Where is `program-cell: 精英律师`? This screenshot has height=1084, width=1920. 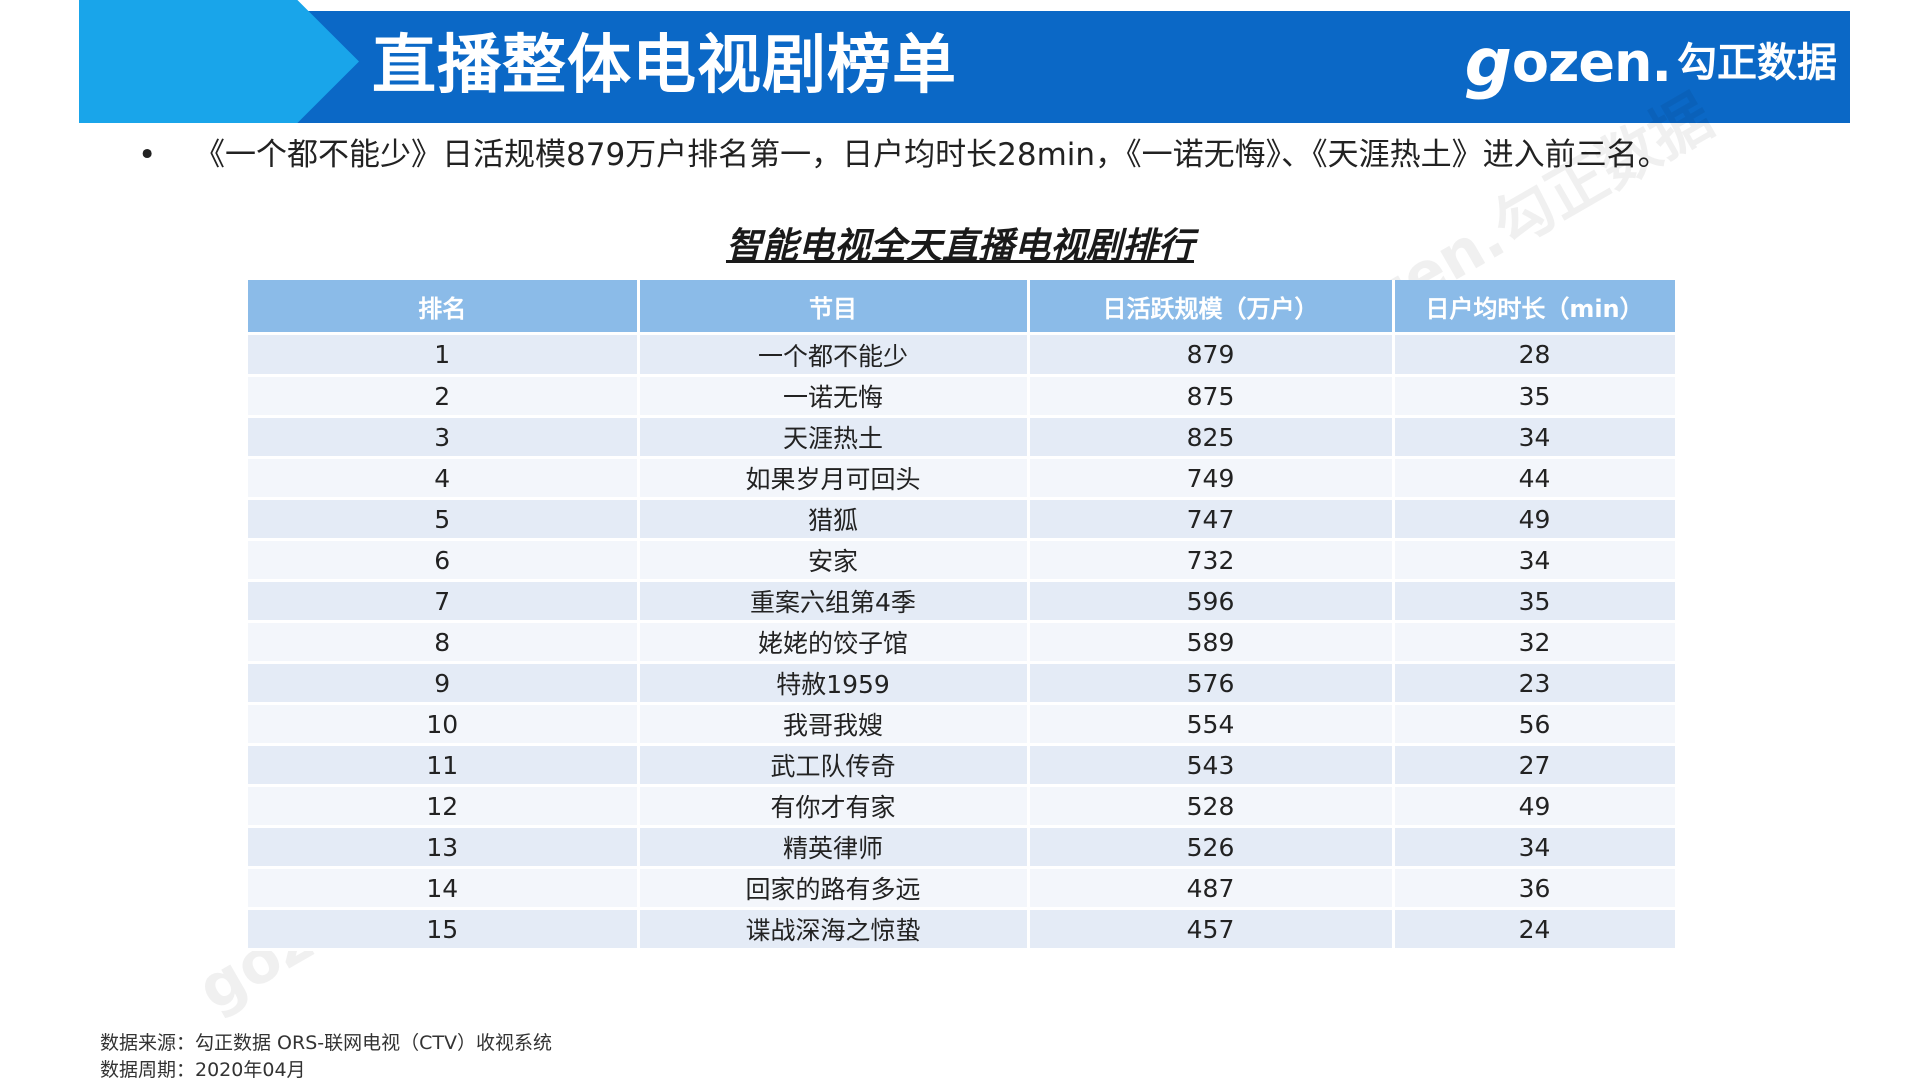
program-cell: 精英律师 is located at coordinates (834, 847).